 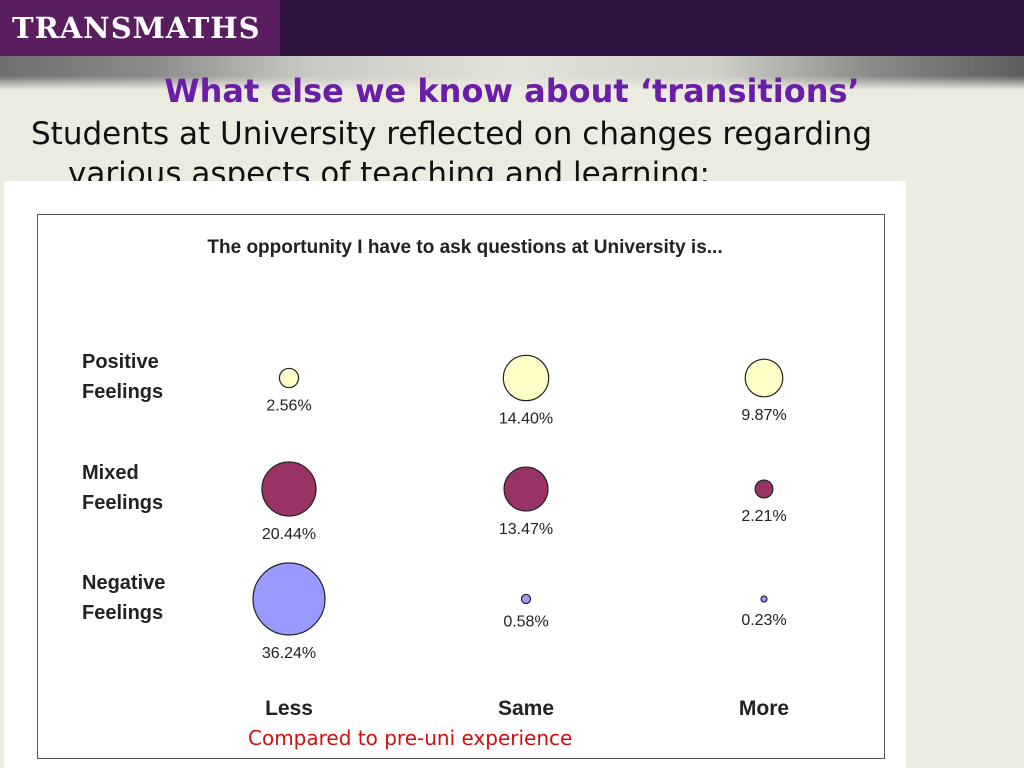 I want to click on column-label: More, so click(x=764, y=708).